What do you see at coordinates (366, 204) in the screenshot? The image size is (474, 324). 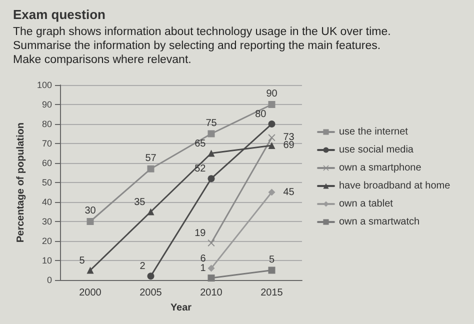 I see `legend-label: own a tablet` at bounding box center [366, 204].